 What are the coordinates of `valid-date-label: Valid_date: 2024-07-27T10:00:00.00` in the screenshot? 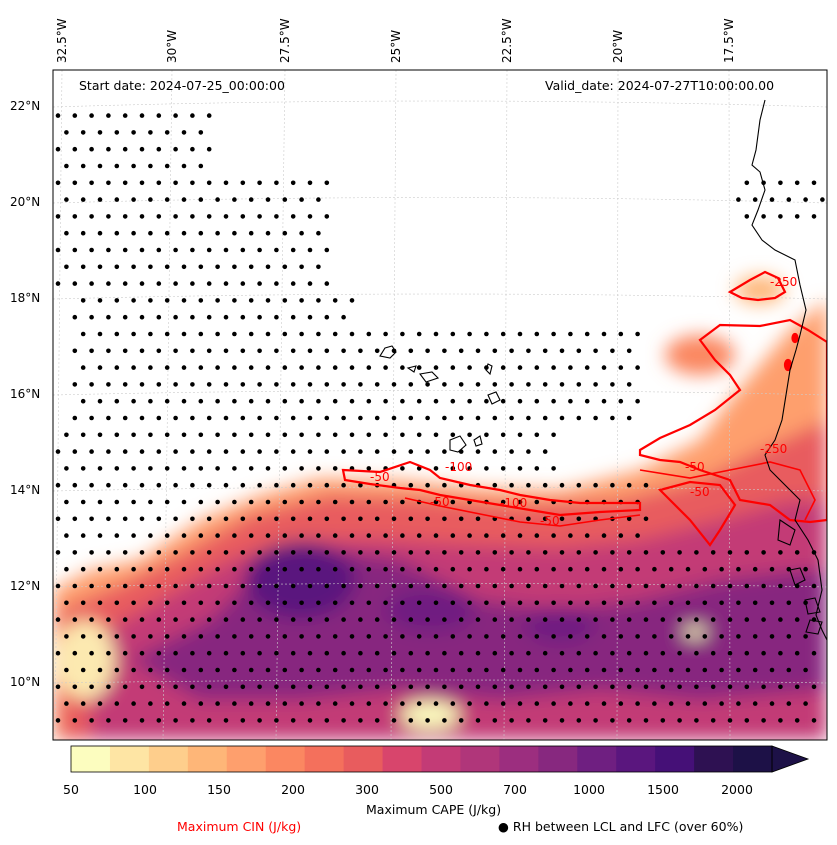 It's located at (660, 85).